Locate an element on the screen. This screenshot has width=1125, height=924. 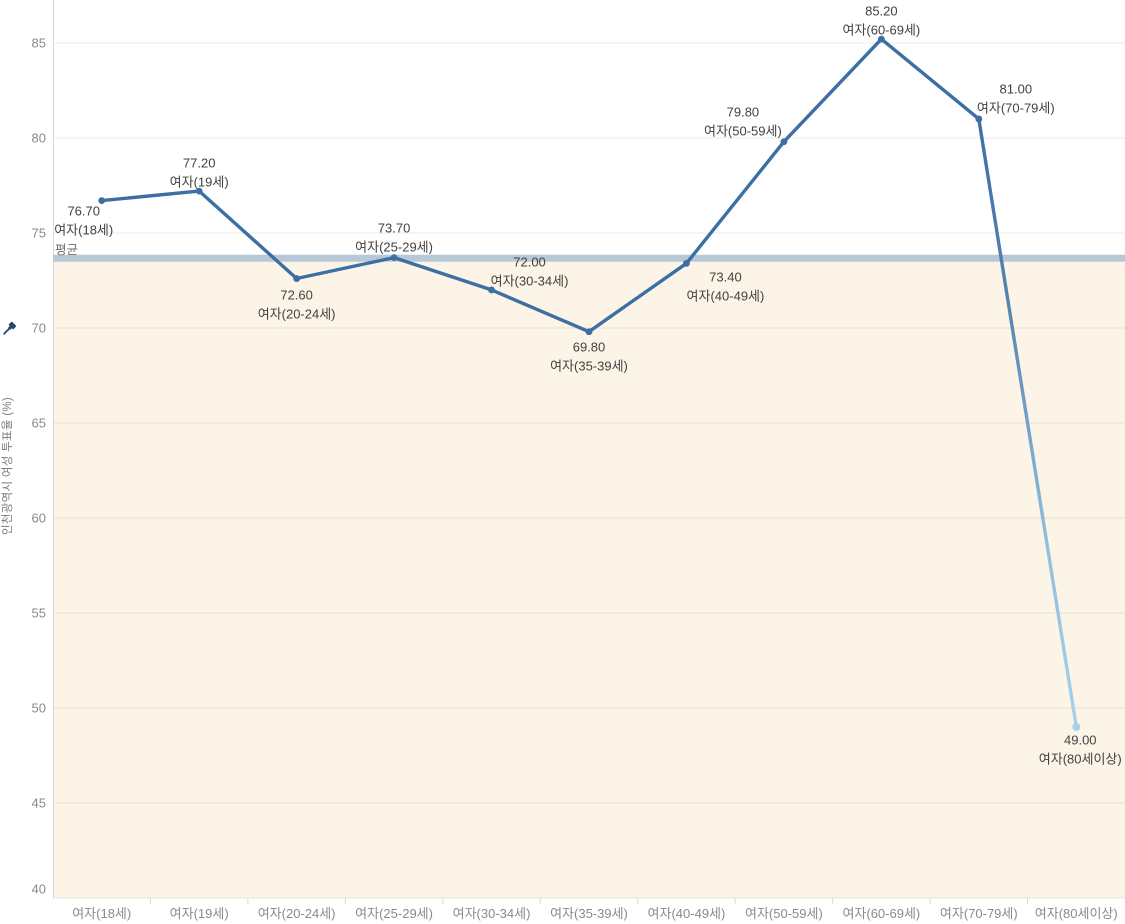
y-axis-title: 인천광역시 여성 투표율 (%) is located at coordinates (8, 466).